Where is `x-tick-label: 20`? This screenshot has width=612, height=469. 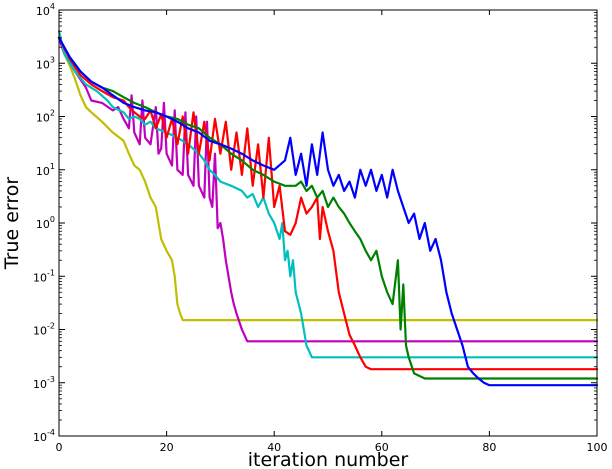
x-tick-label: 20 is located at coordinates (167, 447).